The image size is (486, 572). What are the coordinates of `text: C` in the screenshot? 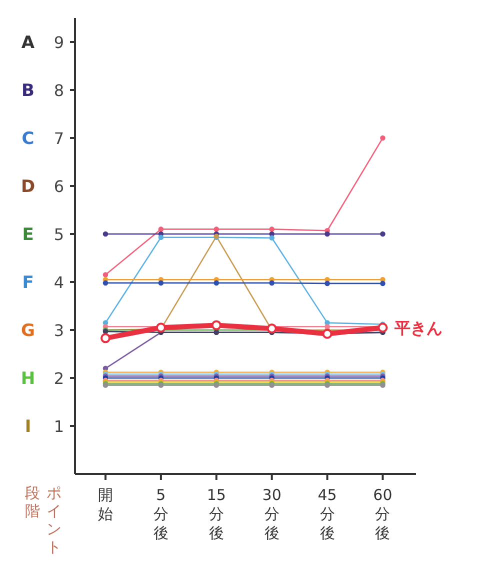 It's located at (28, 139).